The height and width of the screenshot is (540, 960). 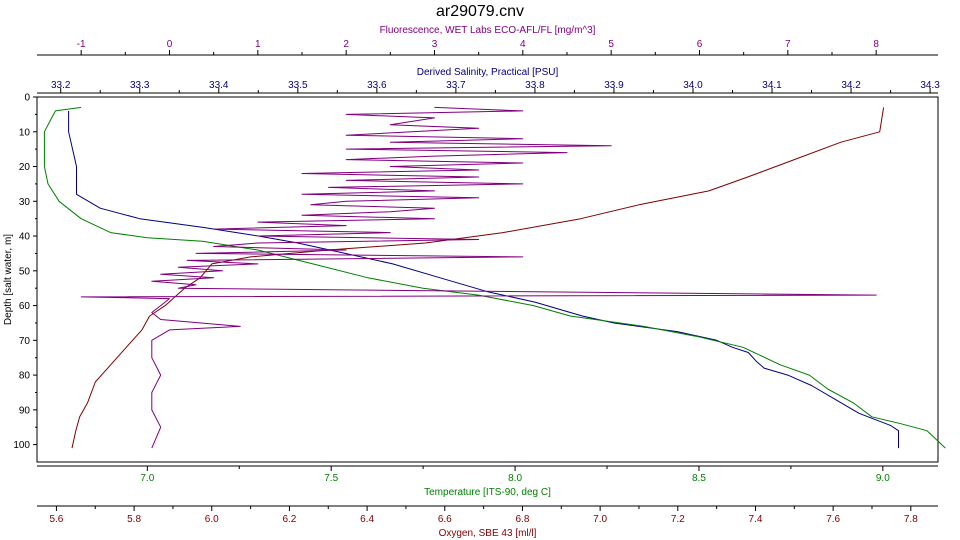 What do you see at coordinates (480, 11) in the screenshot?
I see `chart-title: ar29079.cnv` at bounding box center [480, 11].